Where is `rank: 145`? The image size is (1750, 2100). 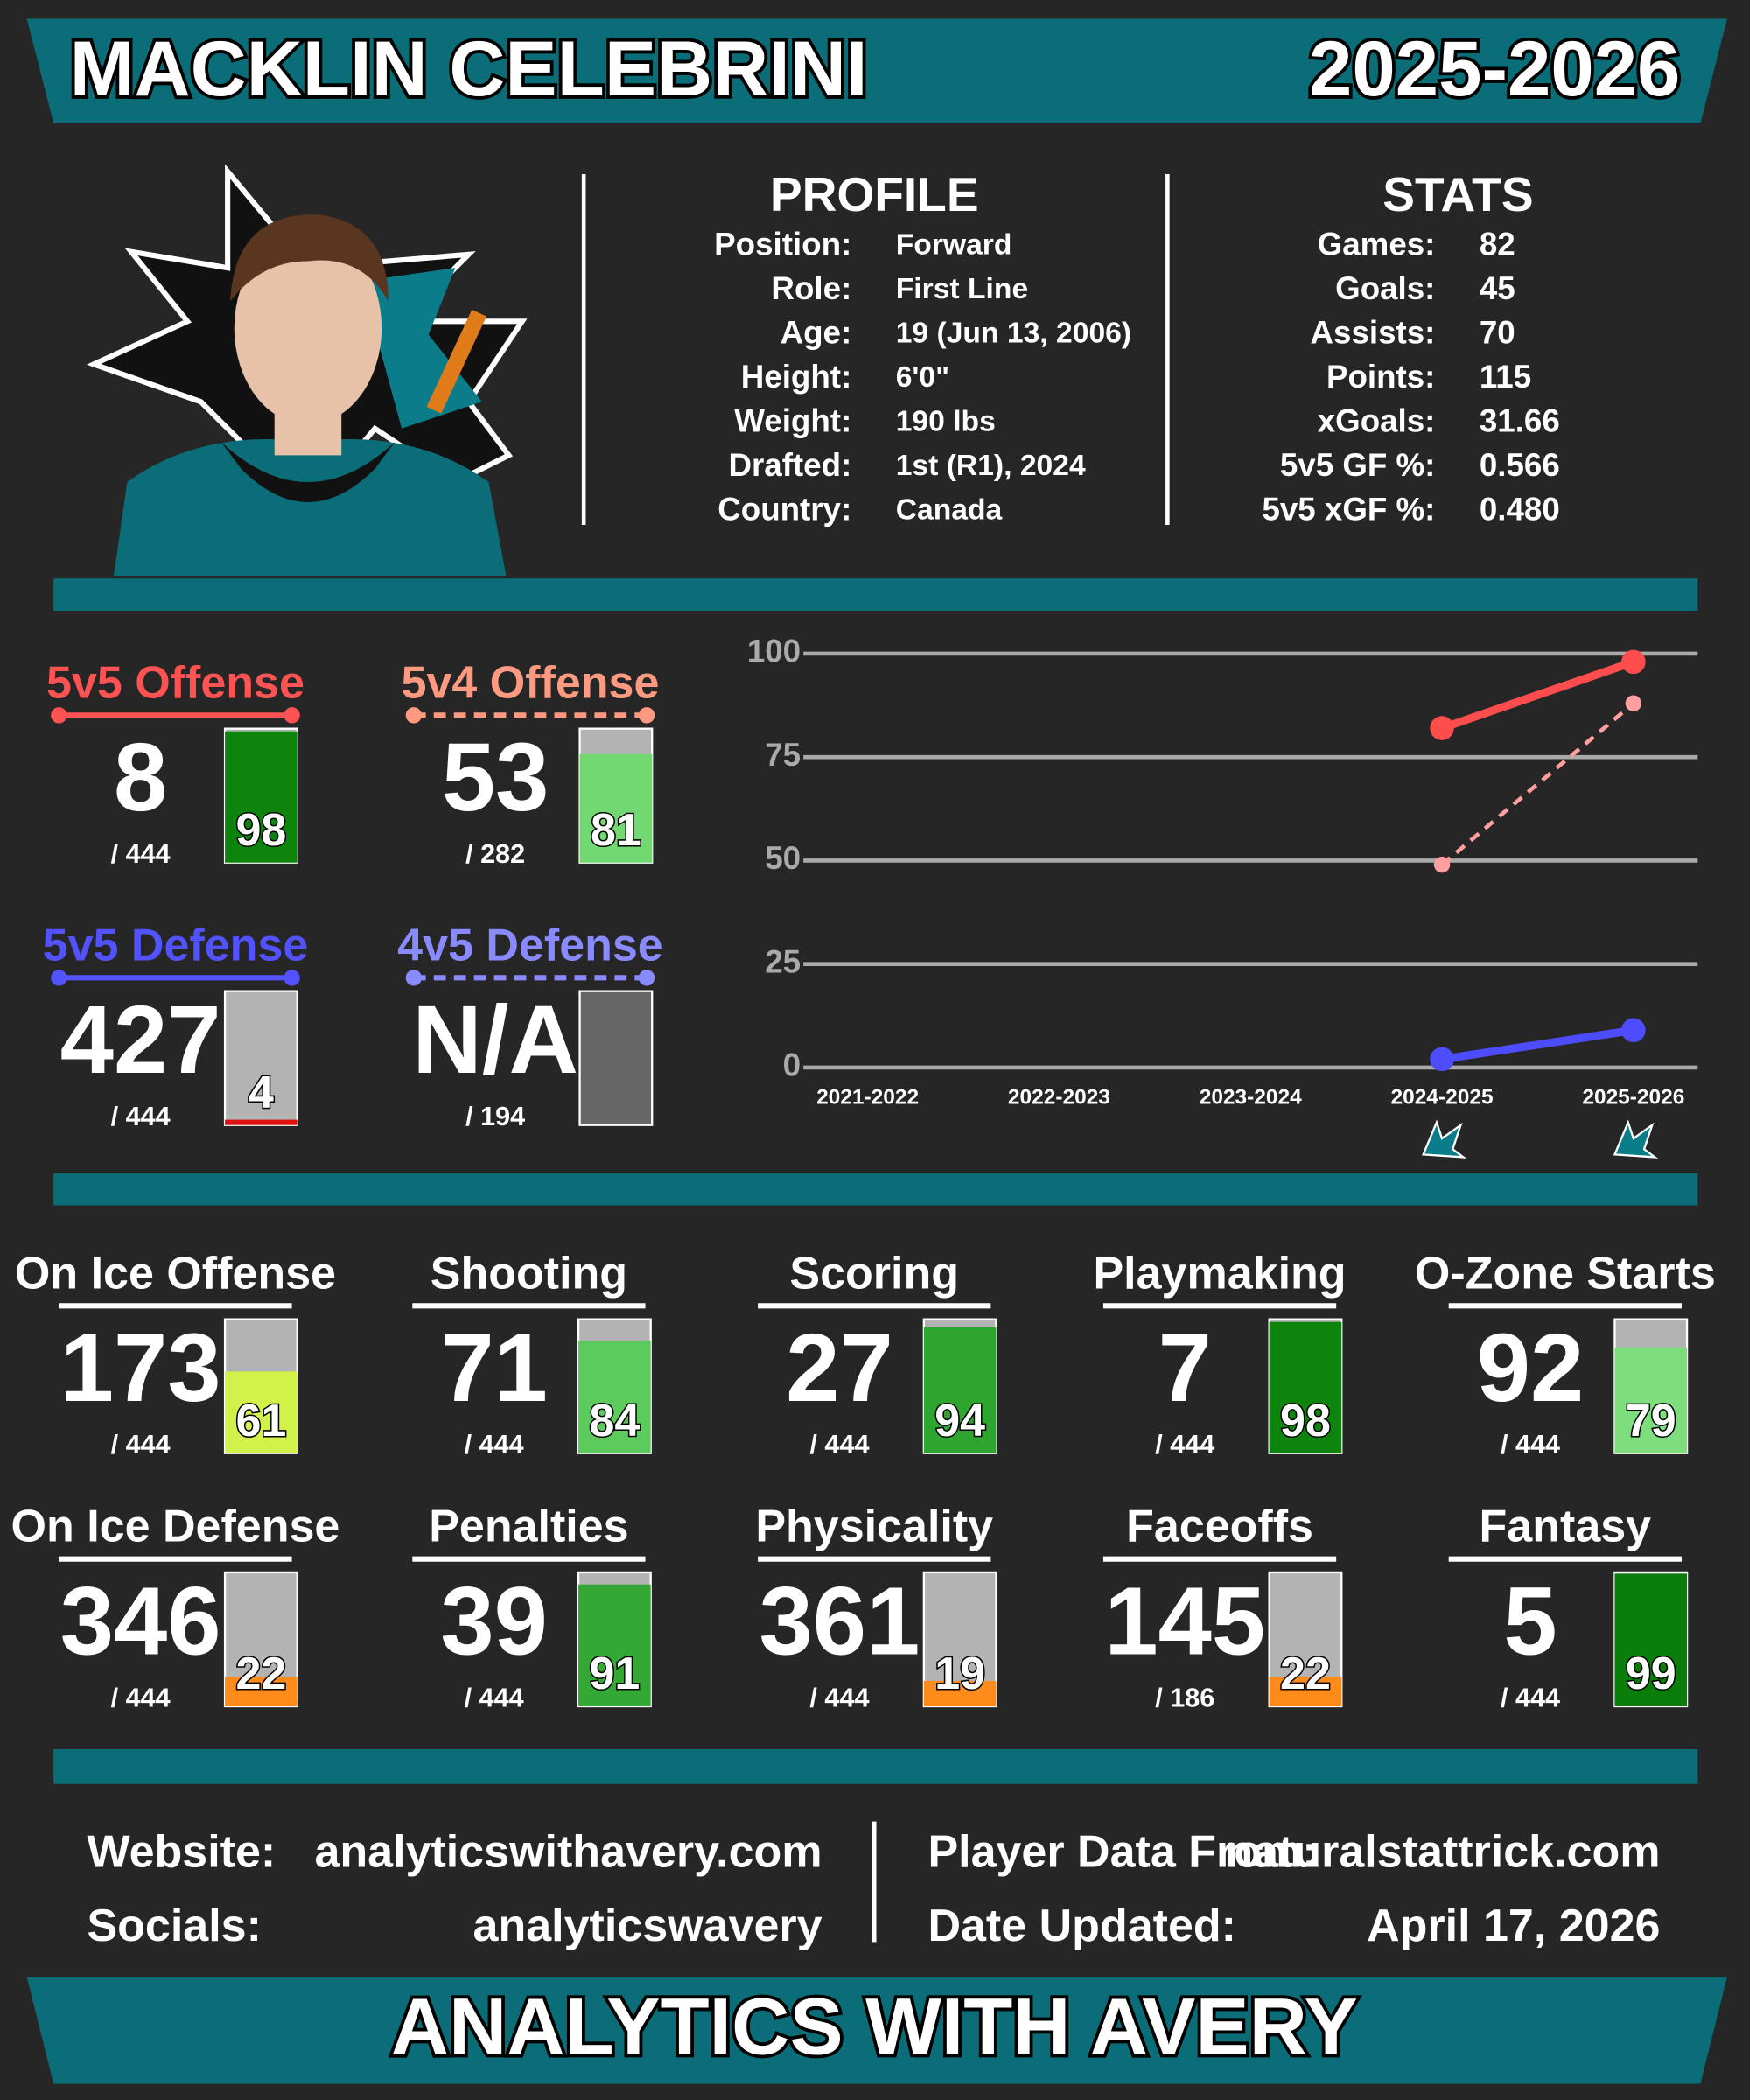
rank: 145 is located at coordinates (1184, 1621).